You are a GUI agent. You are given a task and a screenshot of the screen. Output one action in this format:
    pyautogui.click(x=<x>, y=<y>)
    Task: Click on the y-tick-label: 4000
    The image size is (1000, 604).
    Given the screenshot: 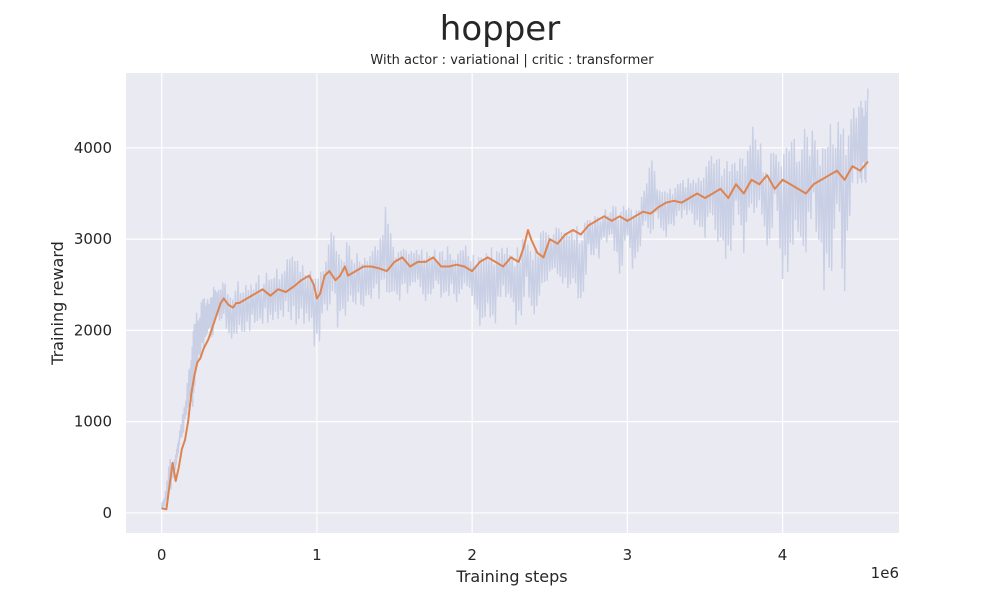 What is the action you would take?
    pyautogui.click(x=93, y=148)
    